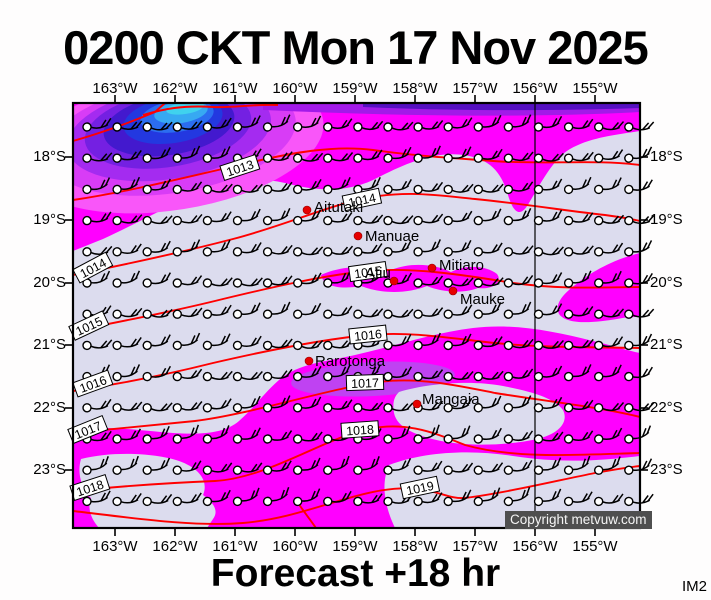 This screenshot has height=600, width=711. What do you see at coordinates (666, 156) in the screenshot?
I see `lat-label: 18°S` at bounding box center [666, 156].